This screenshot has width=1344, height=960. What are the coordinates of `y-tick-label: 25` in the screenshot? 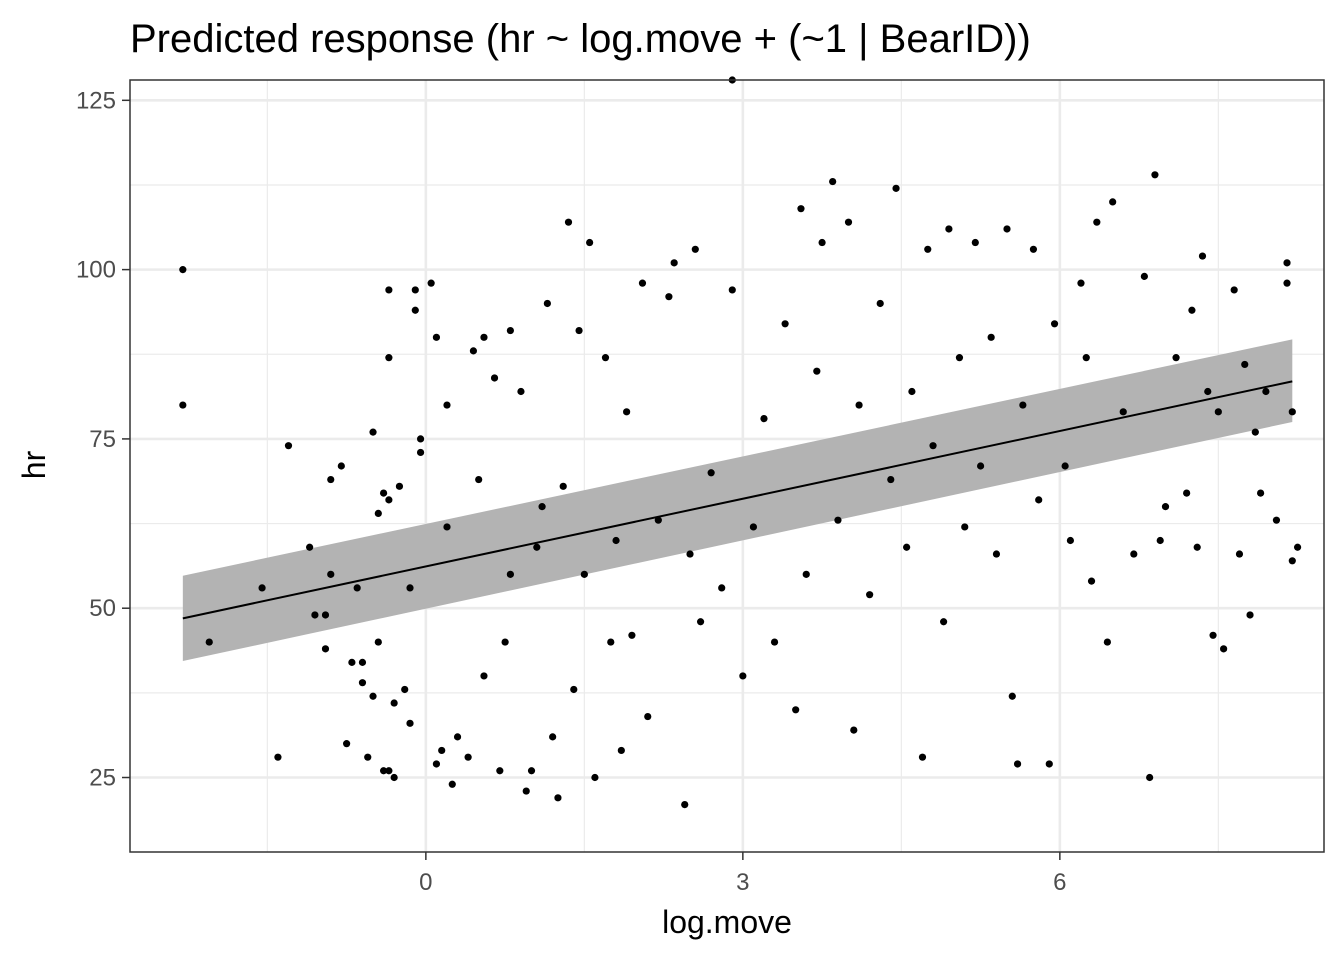 It's located at (102, 778).